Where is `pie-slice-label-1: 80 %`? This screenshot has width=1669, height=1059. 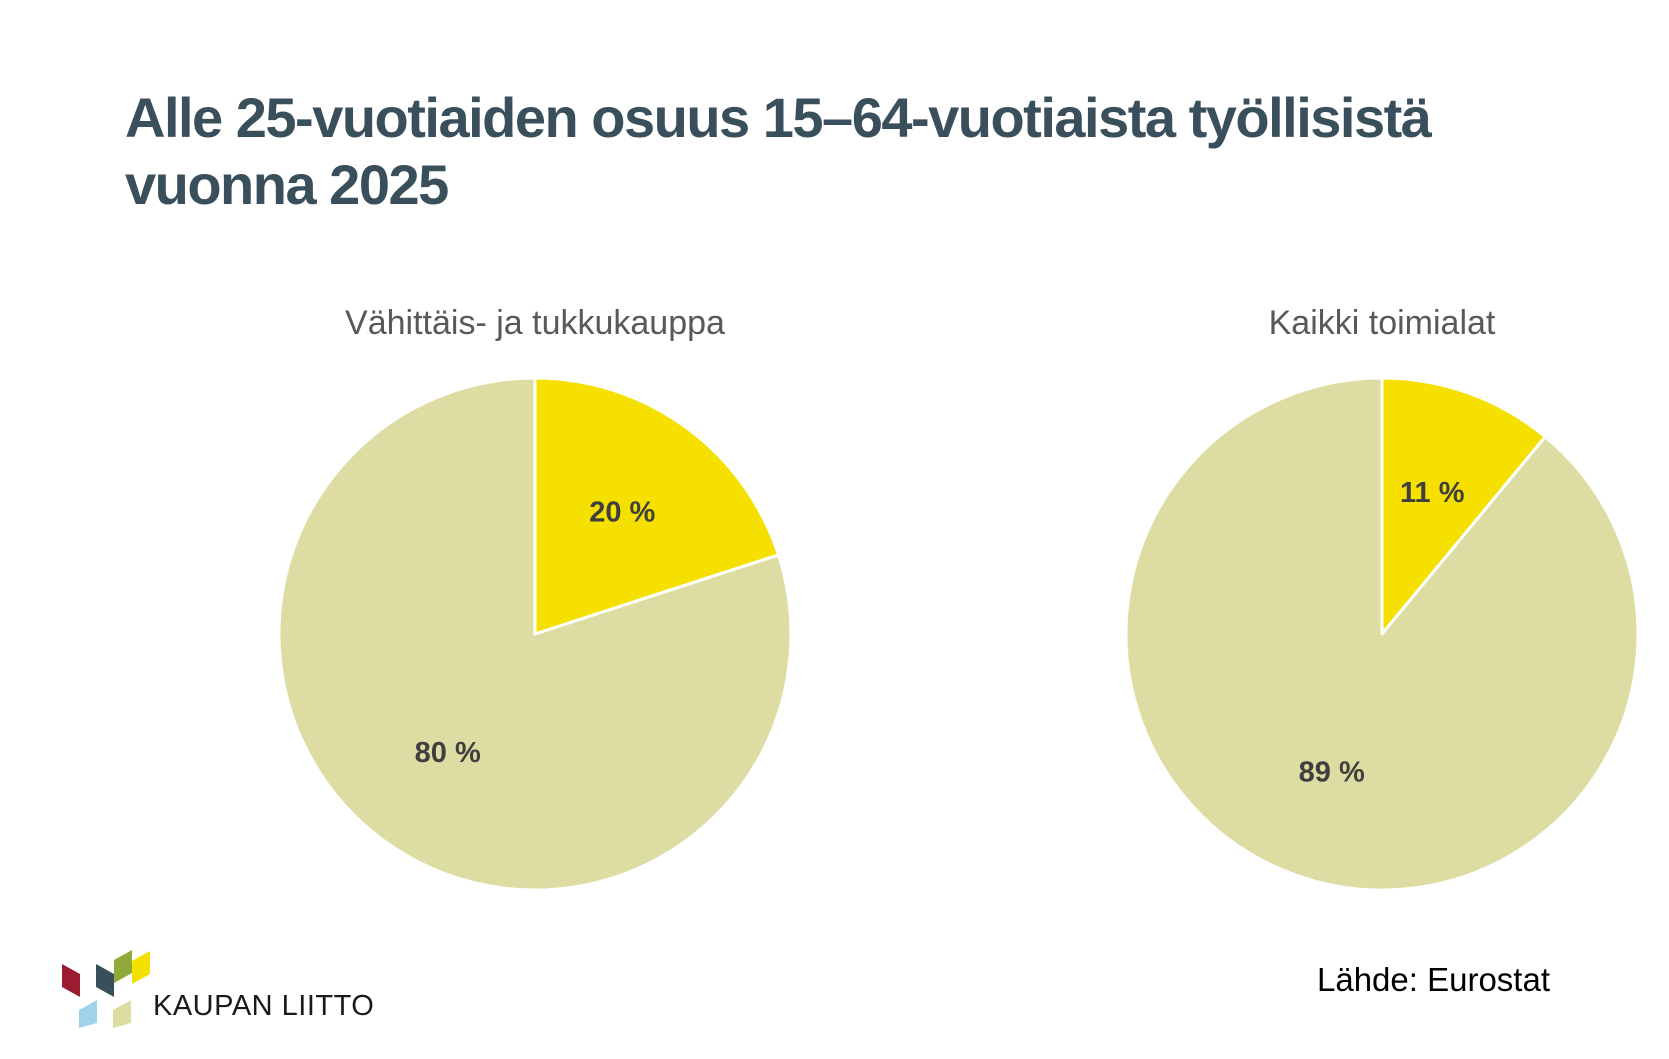 pie-slice-label-1: 80 % is located at coordinates (448, 753).